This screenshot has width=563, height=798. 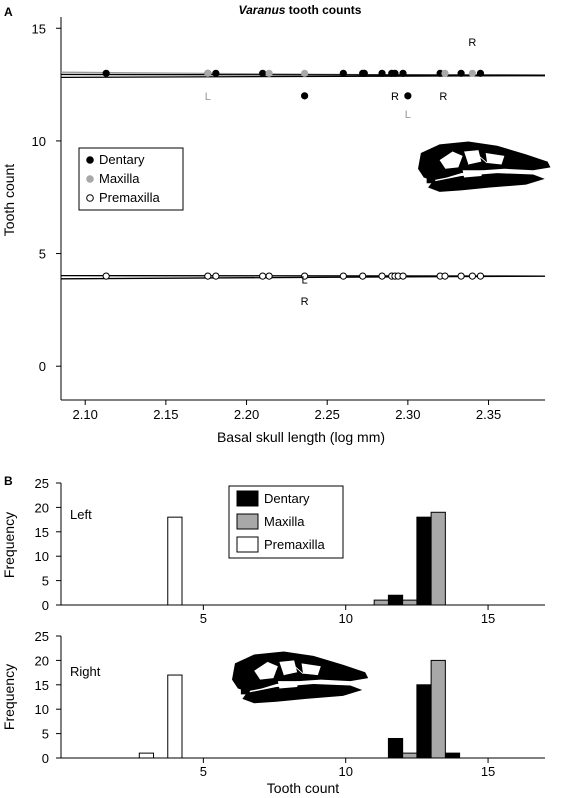 What do you see at coordinates (81, 514) in the screenshot?
I see `subpanel-label-left: Left` at bounding box center [81, 514].